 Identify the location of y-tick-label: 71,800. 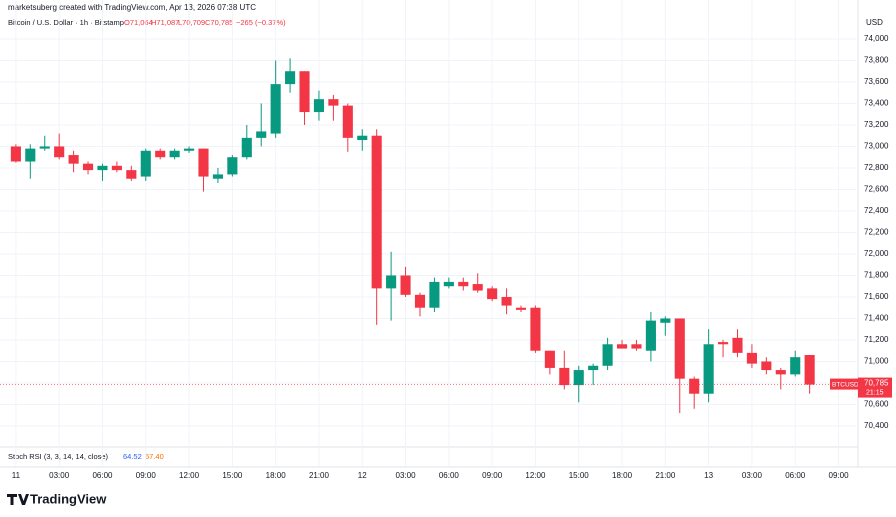
(876, 275).